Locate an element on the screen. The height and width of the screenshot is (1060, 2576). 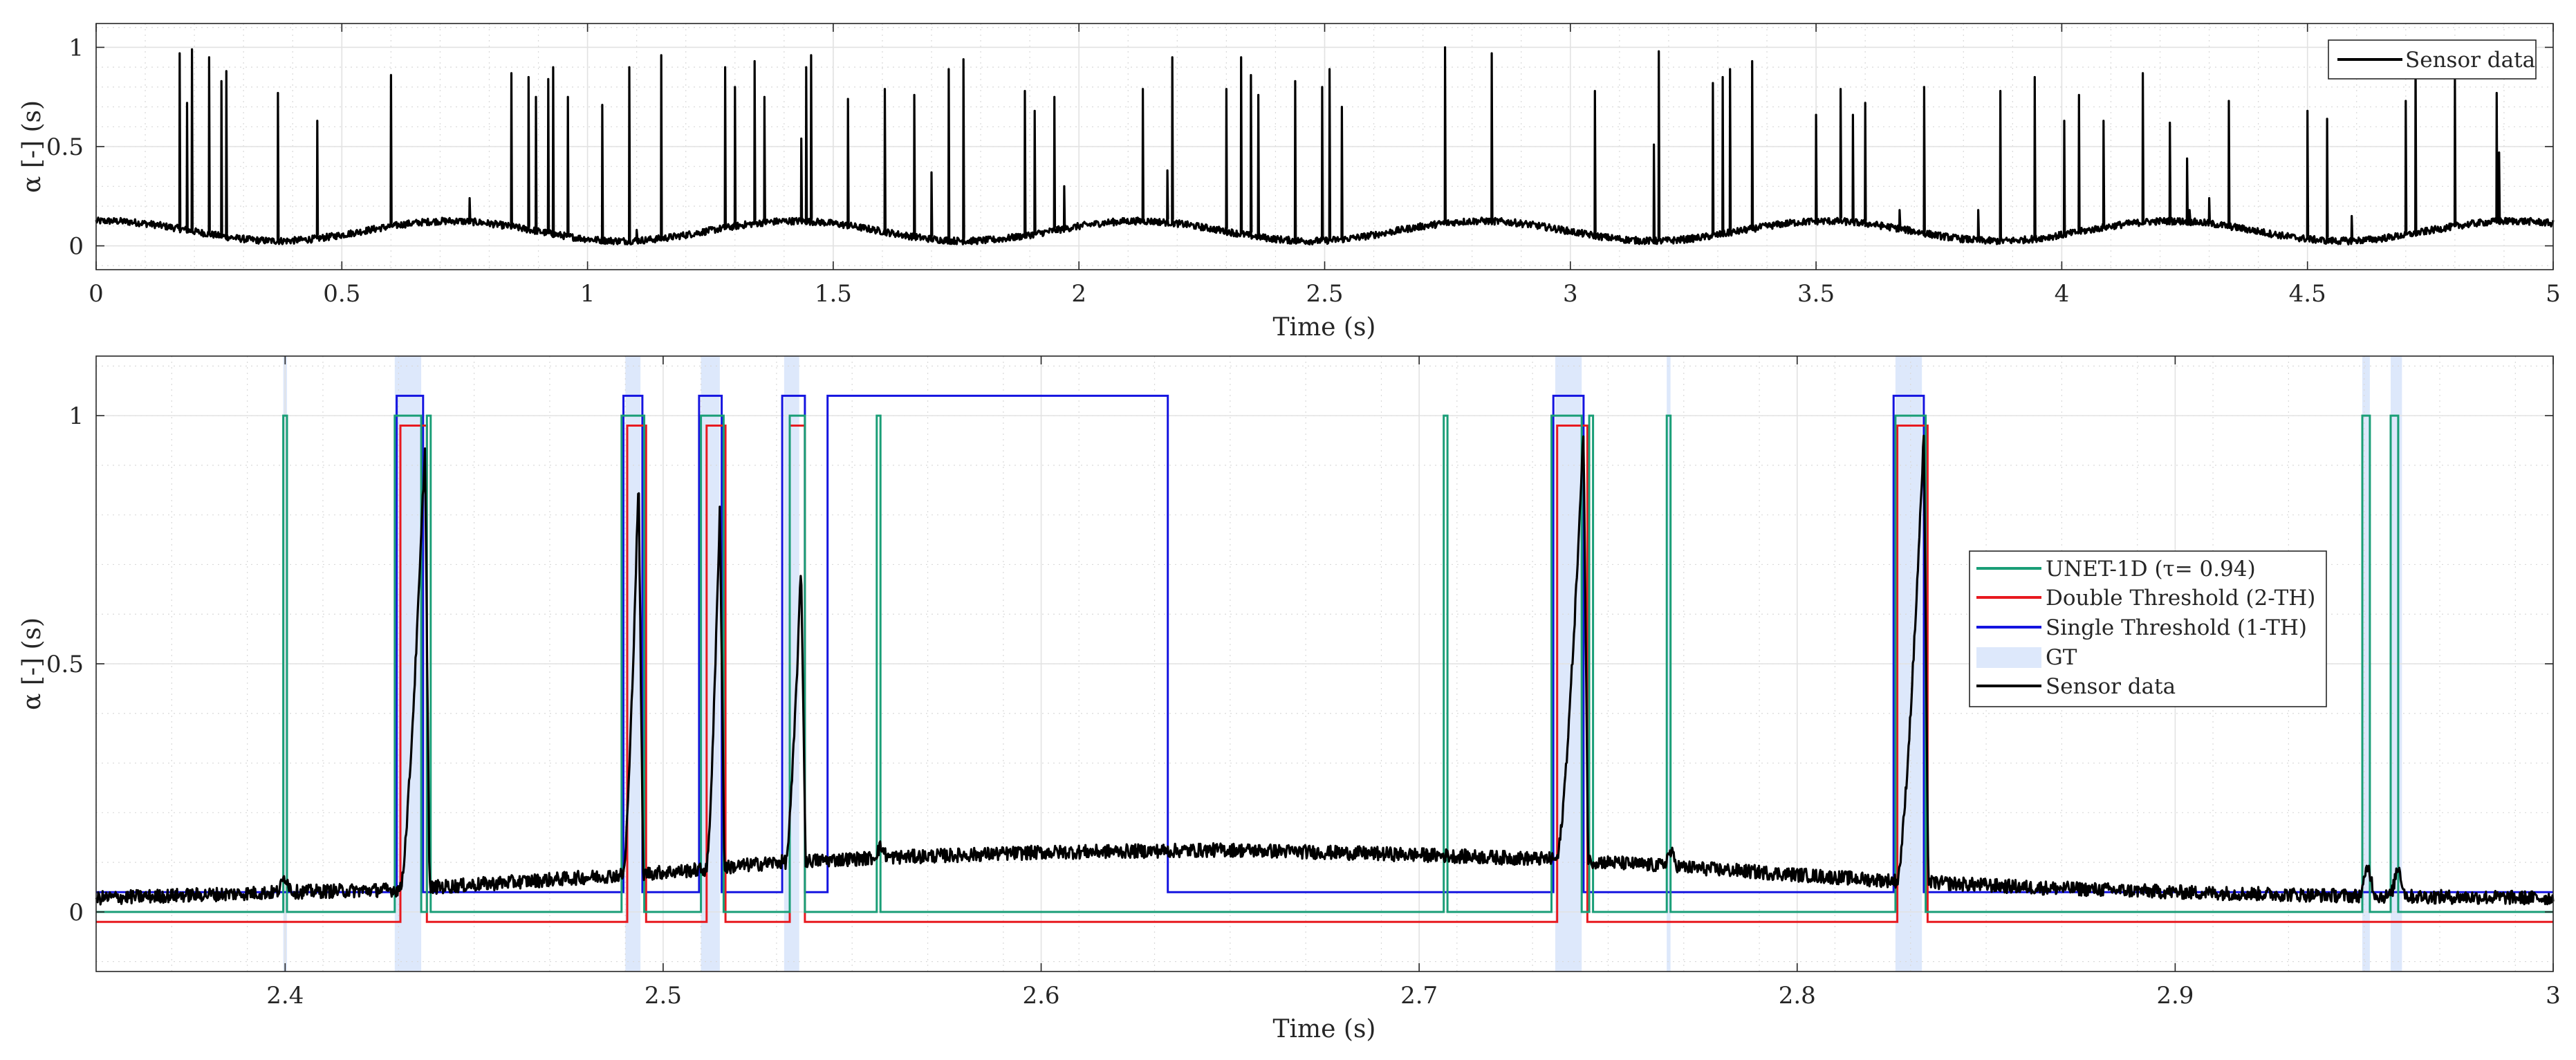
top-y-axis-label: α [-] (s) is located at coordinates (32, 146).